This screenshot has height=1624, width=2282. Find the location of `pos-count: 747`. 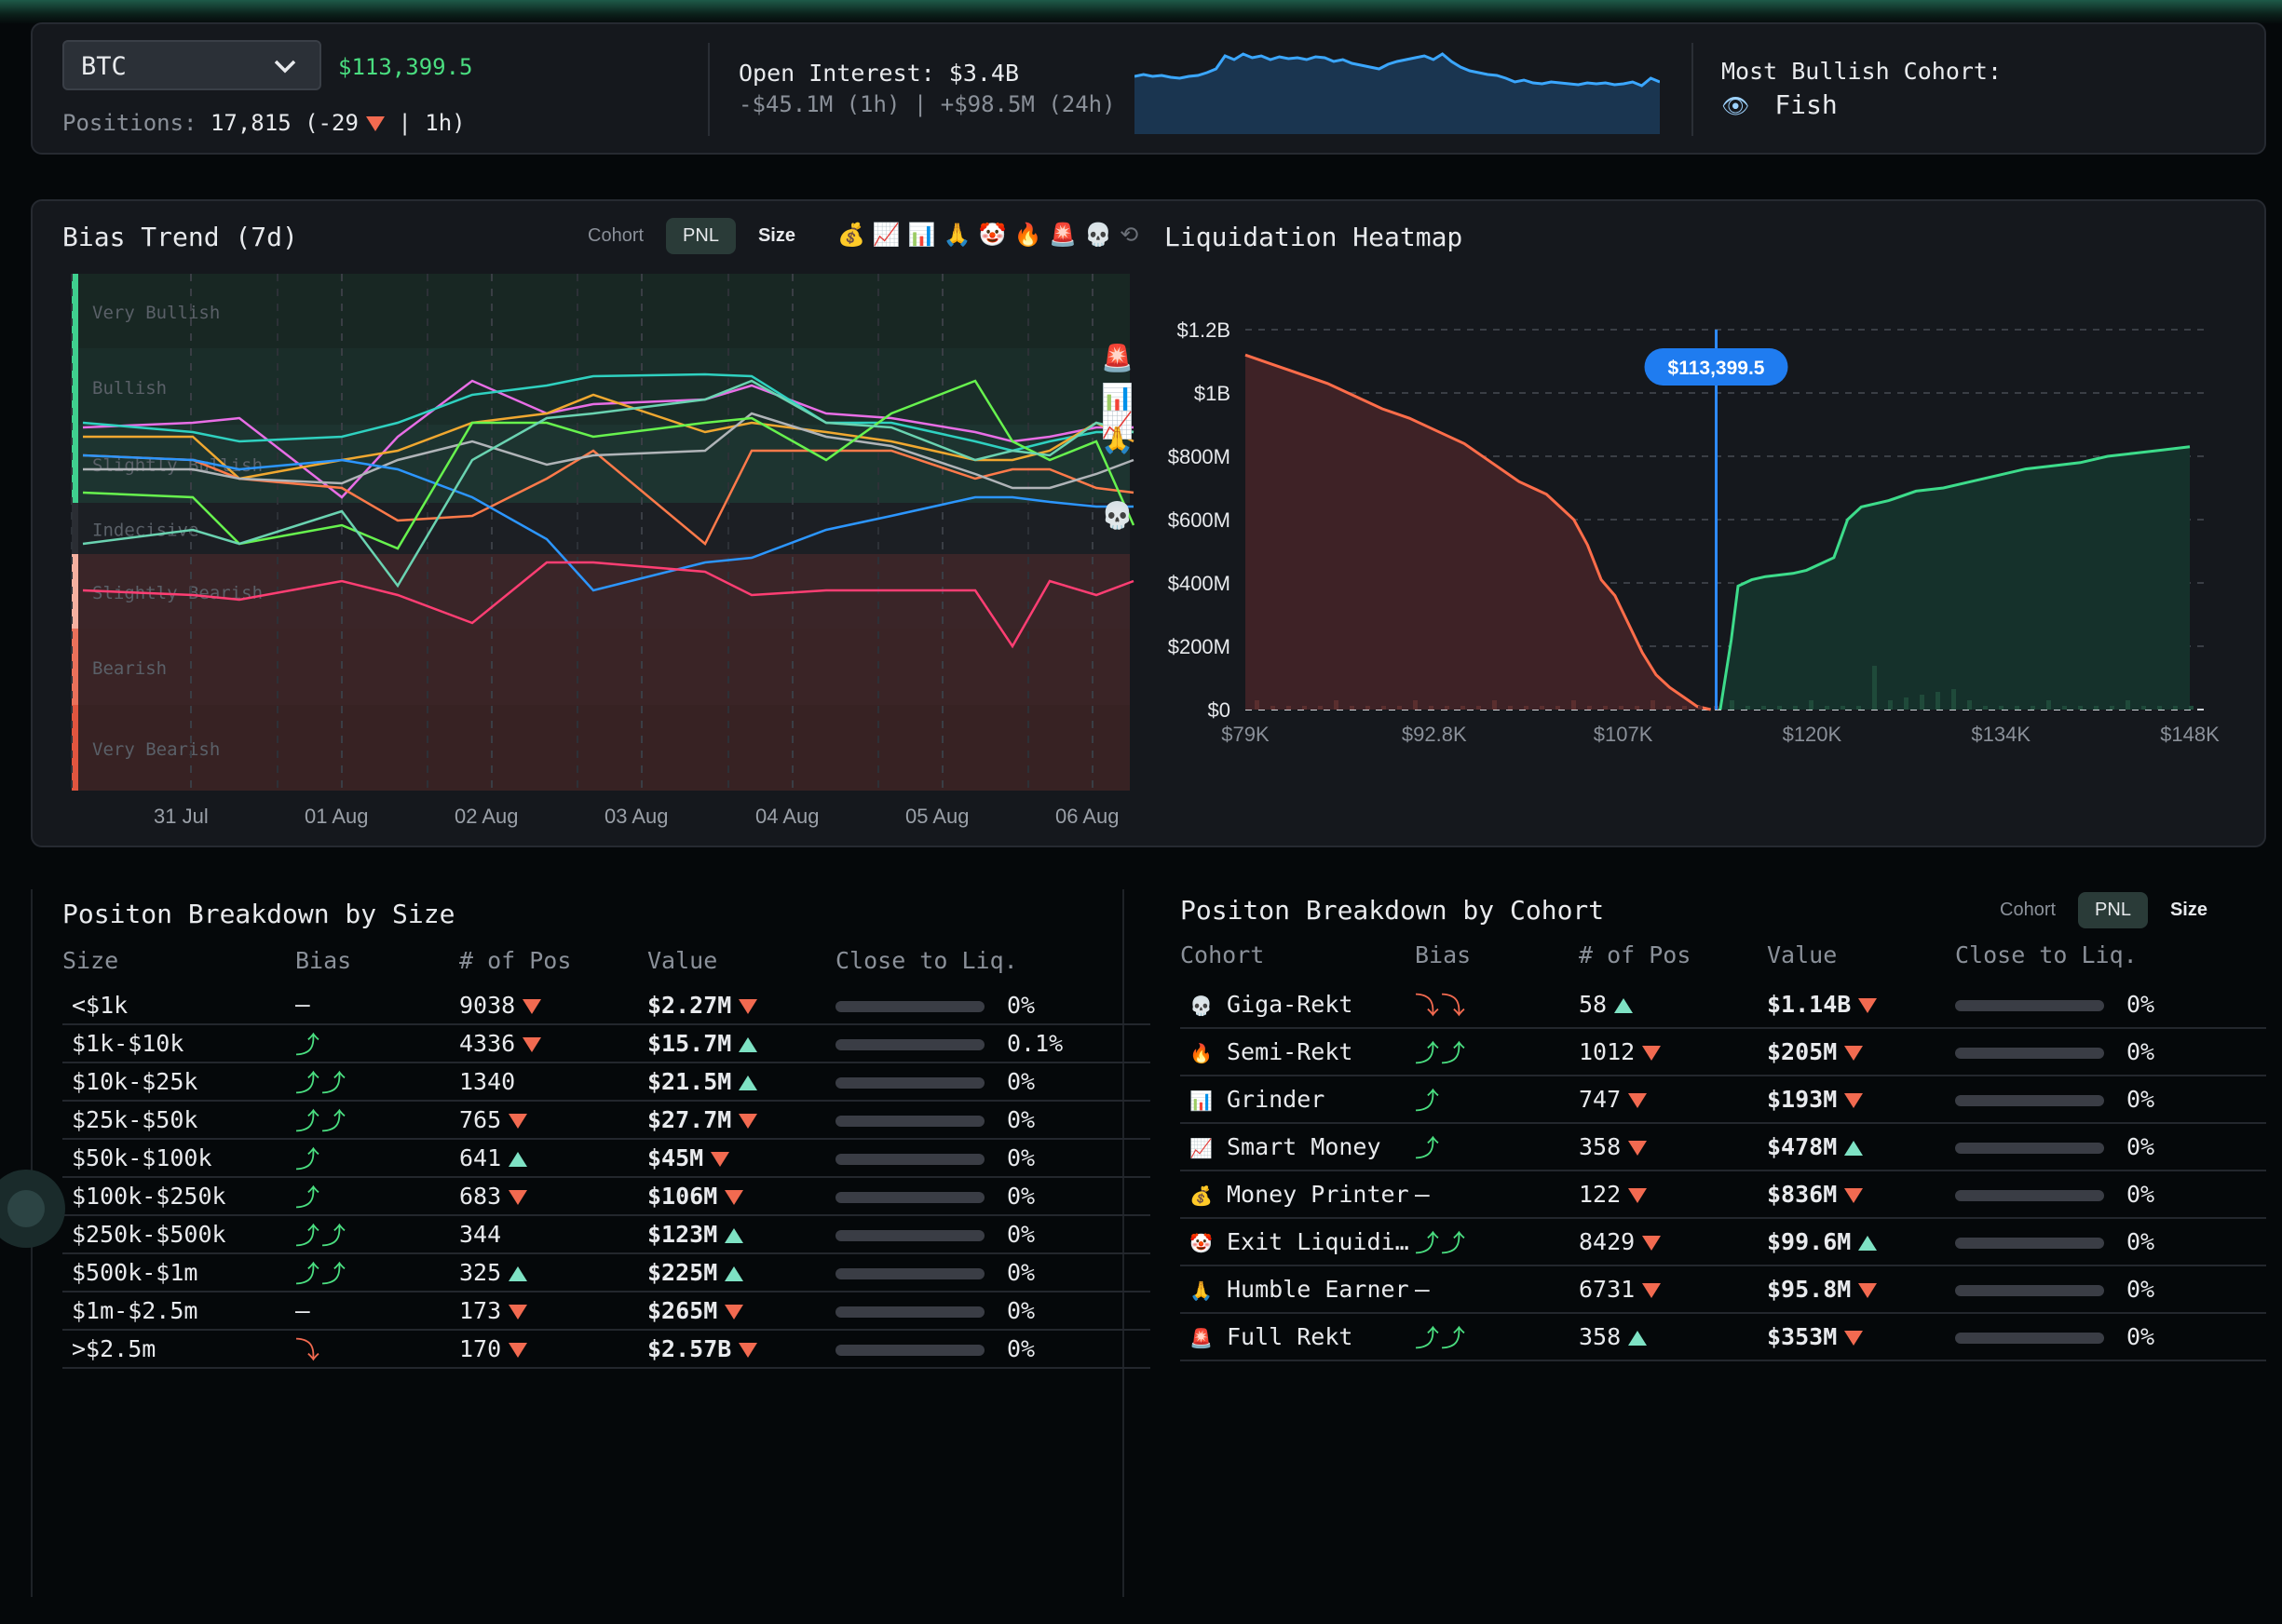

pos-count: 747 is located at coordinates (1600, 1099).